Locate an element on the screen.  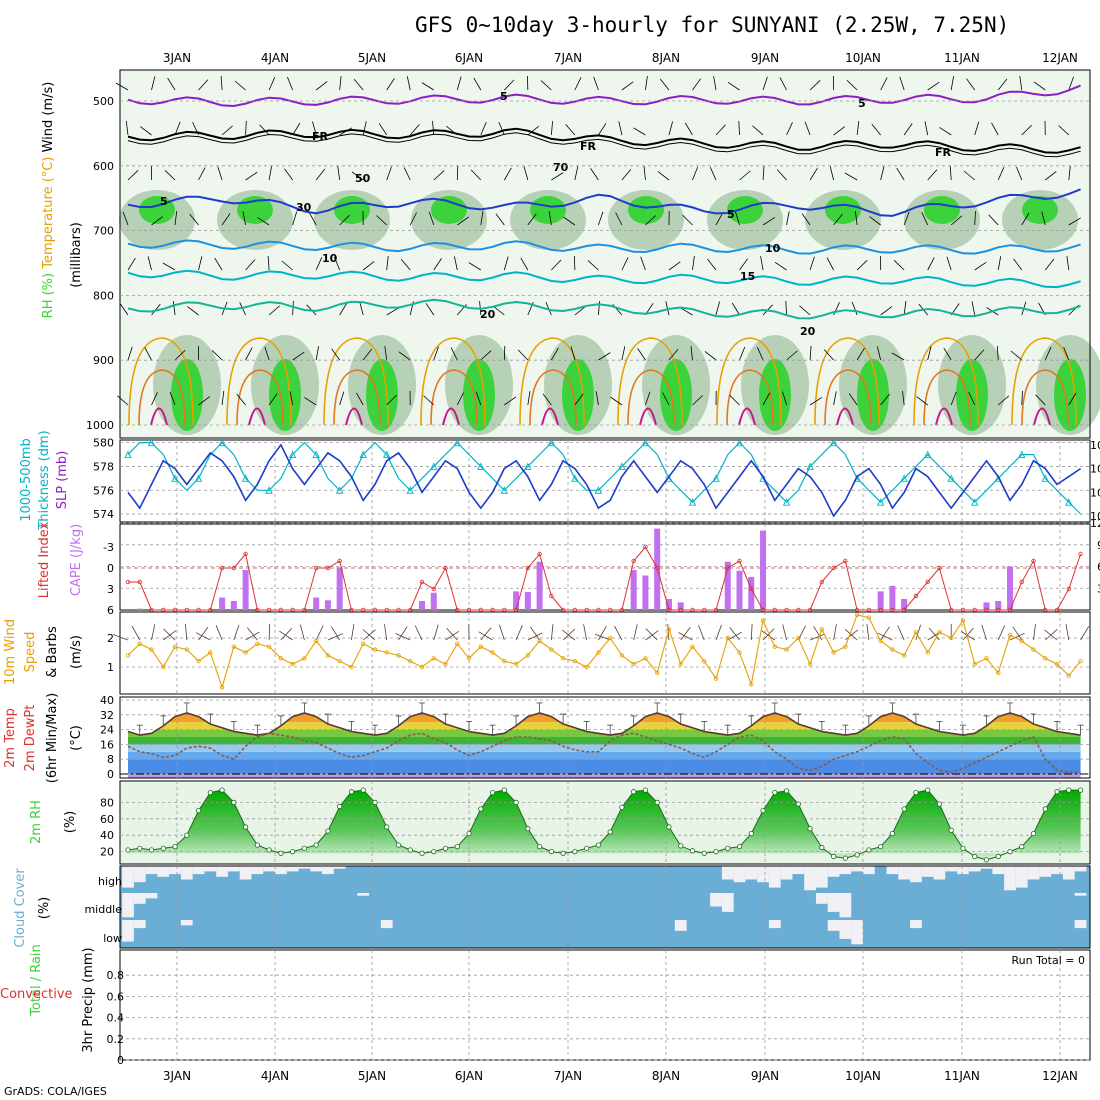
run-total-label: Run Total = 0 is located at coordinates (1049, 960).